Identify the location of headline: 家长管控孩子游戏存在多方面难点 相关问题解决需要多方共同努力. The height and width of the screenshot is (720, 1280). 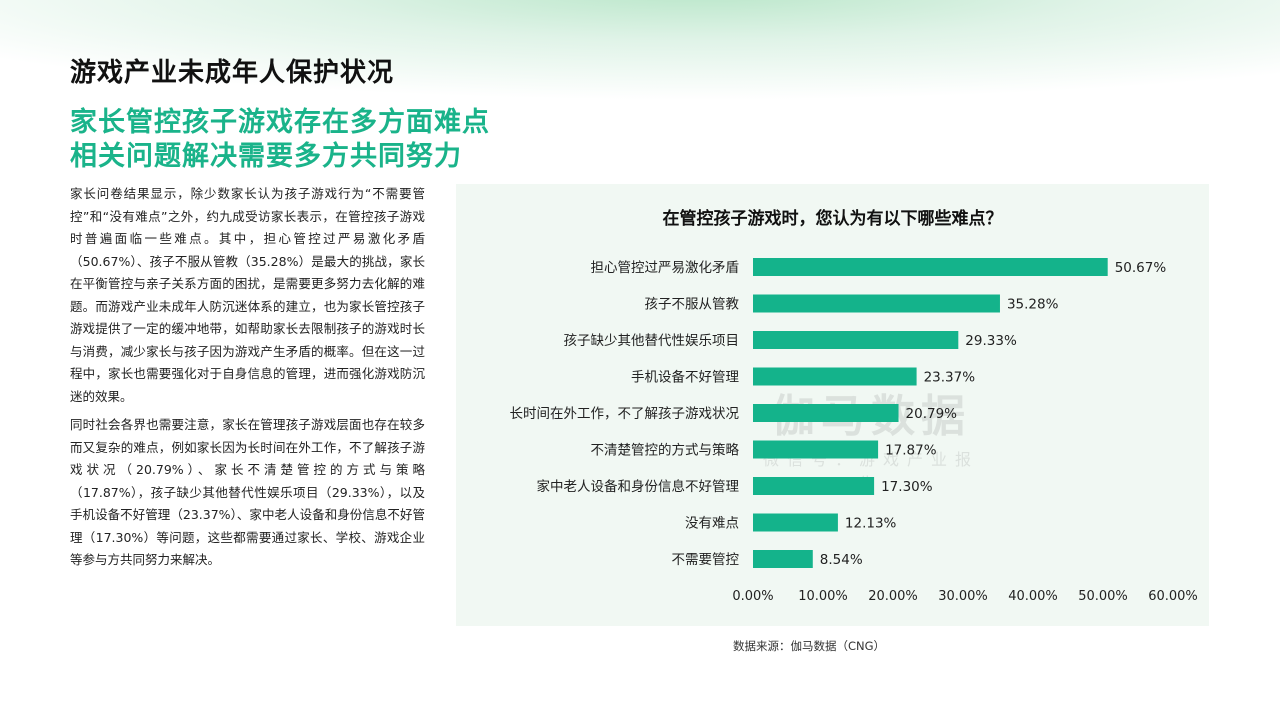
(280, 140).